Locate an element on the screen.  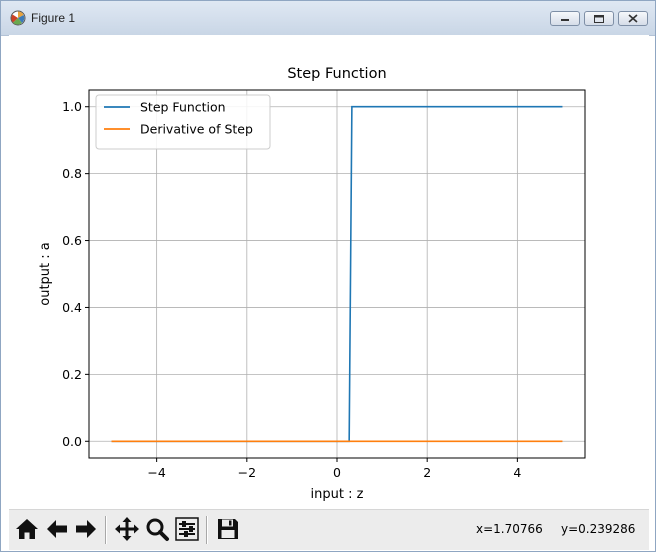
save-floppy-icon is located at coordinates (228, 529).